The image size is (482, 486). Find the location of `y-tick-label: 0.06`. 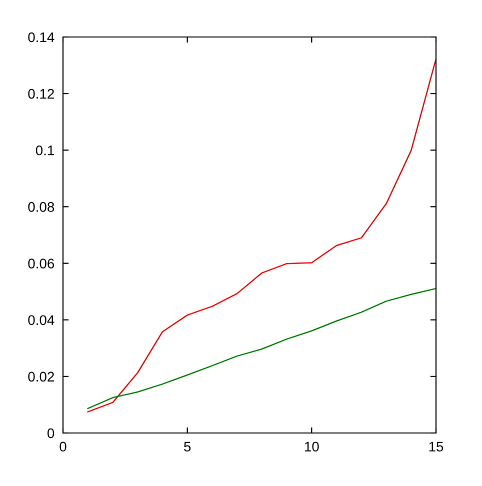

y-tick-label: 0.06 is located at coordinates (41, 263).